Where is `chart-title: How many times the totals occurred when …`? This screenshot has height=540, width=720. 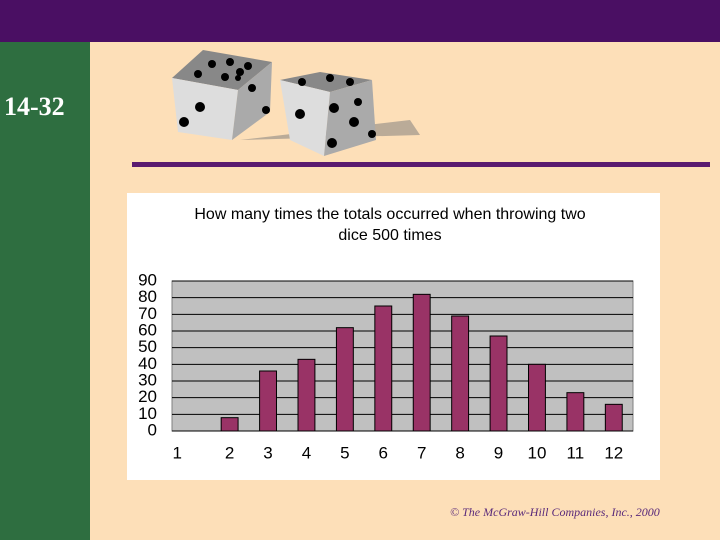
chart-title: How many times the totals occurred when … is located at coordinates (390, 225).